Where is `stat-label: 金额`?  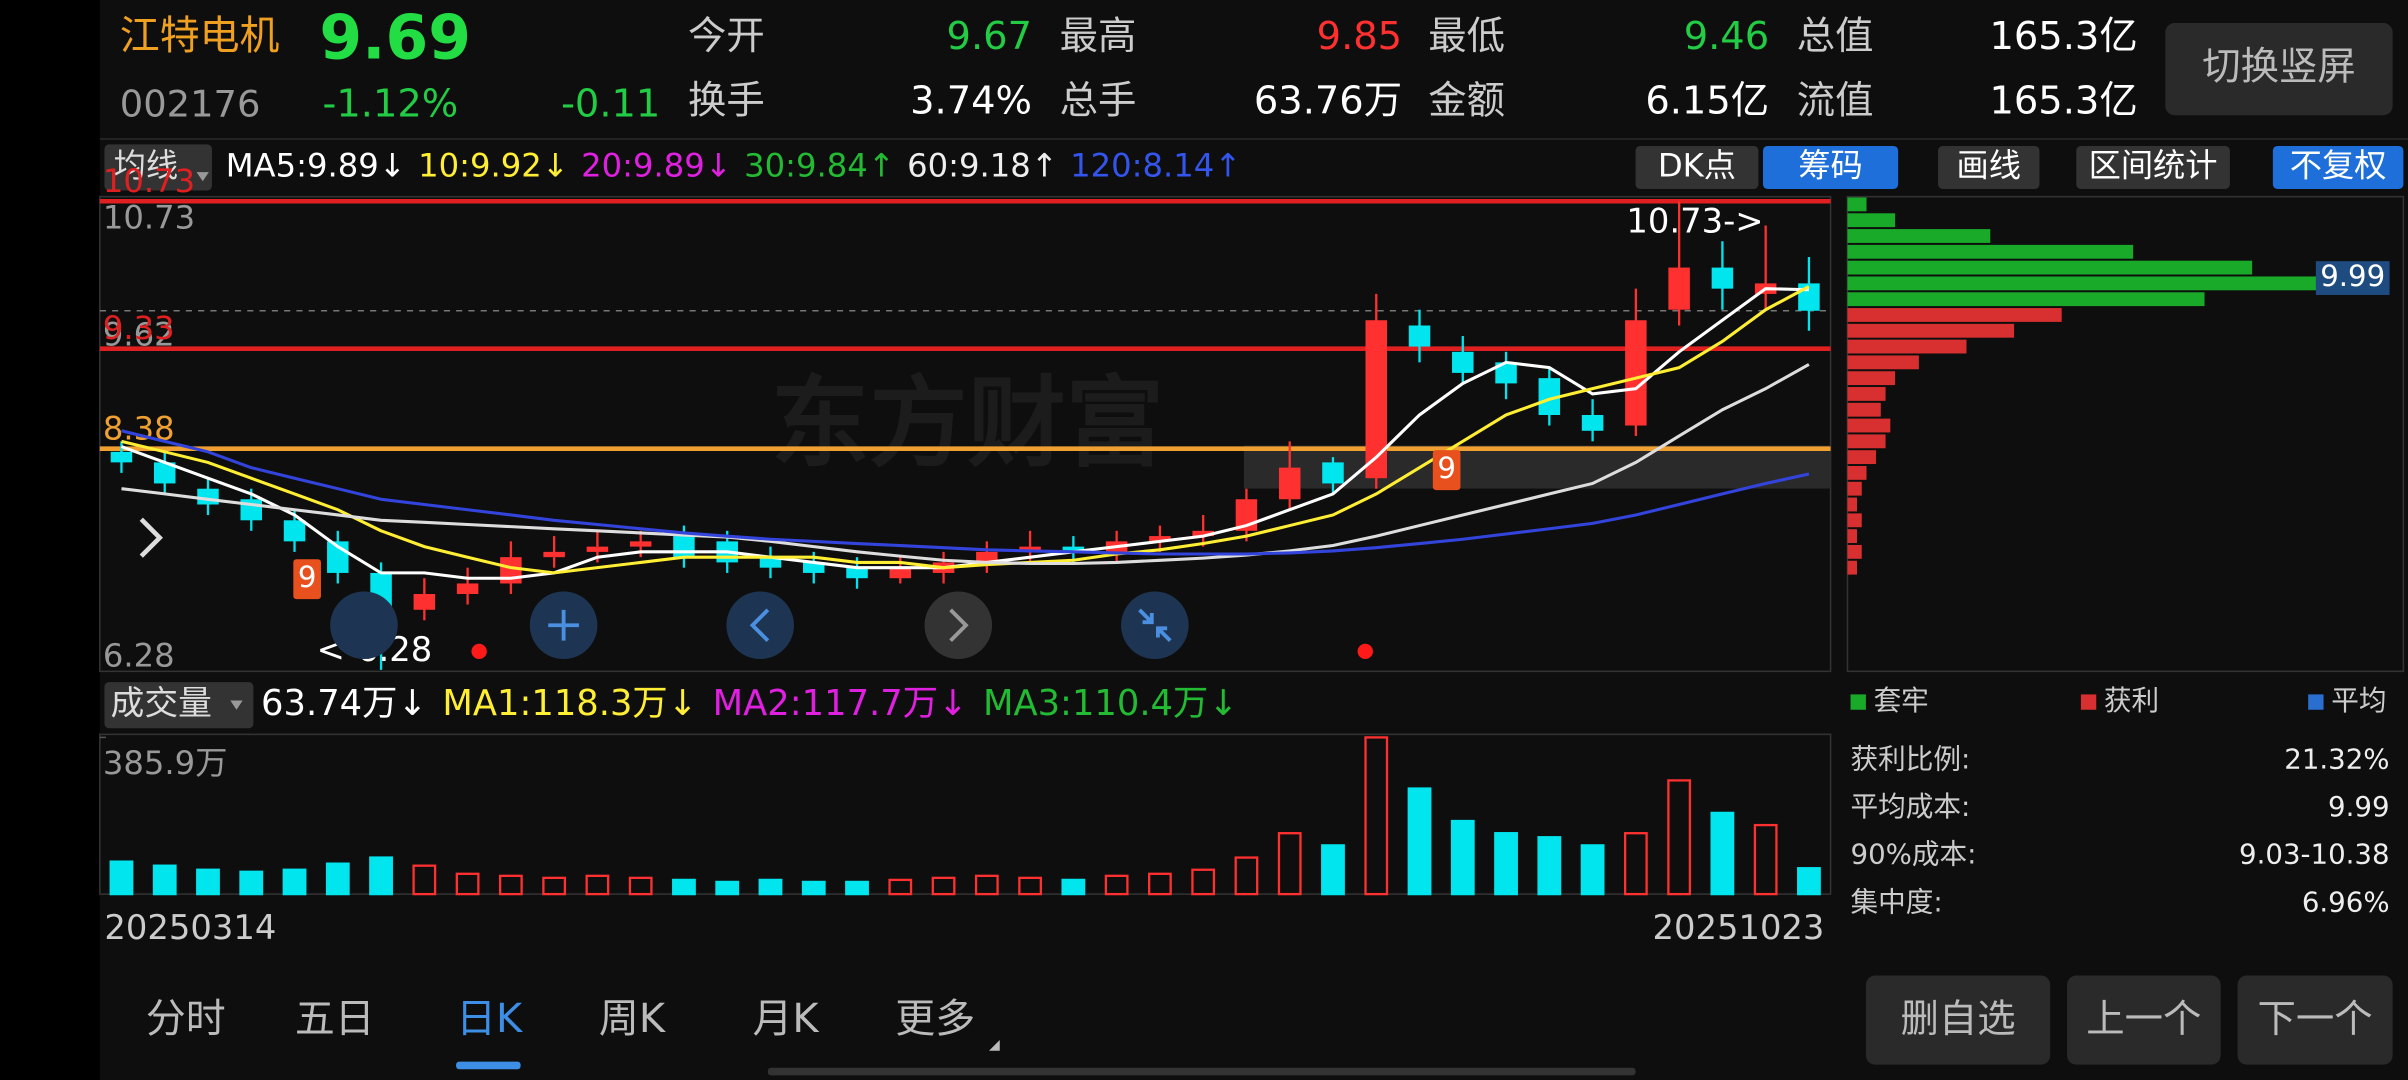
stat-label: 金额 is located at coordinates (1466, 100).